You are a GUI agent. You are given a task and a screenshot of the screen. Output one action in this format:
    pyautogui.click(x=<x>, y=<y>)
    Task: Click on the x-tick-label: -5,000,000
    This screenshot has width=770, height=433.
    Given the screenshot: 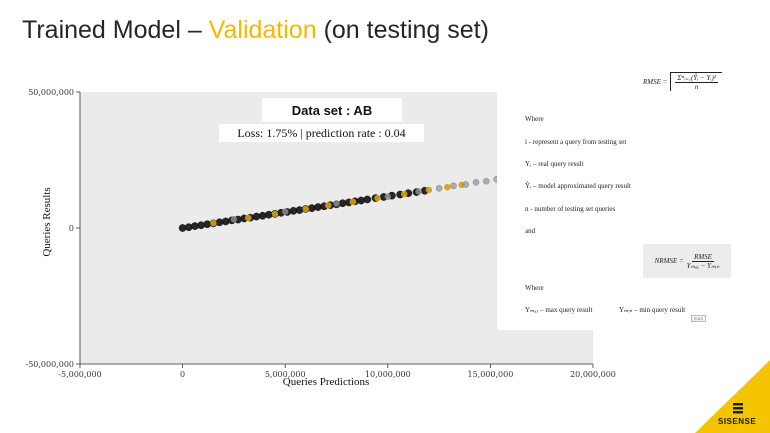 What is the action you would take?
    pyautogui.click(x=79, y=374)
    